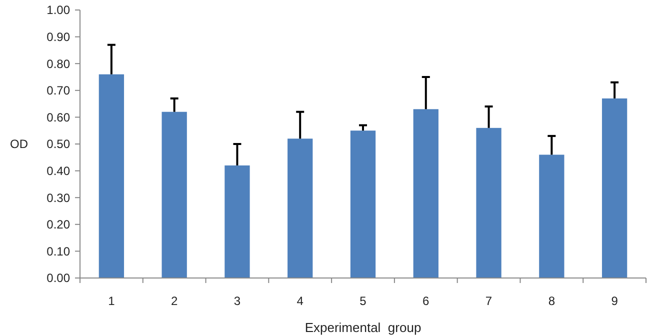 The width and height of the screenshot is (651, 336). What do you see at coordinates (58, 278) in the screenshot?
I see `y-tick-label: 0.00` at bounding box center [58, 278].